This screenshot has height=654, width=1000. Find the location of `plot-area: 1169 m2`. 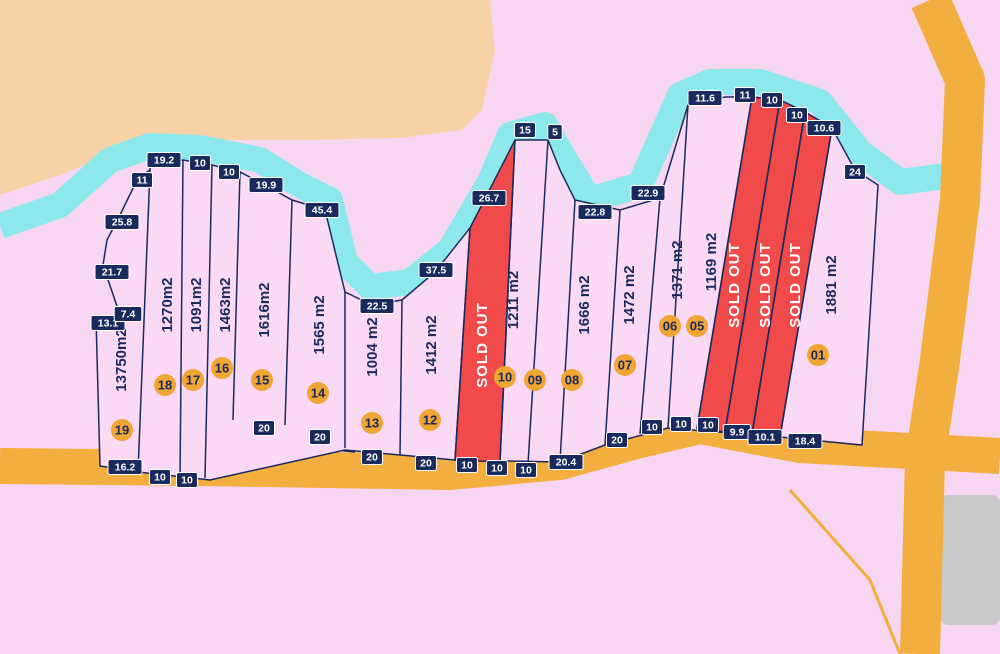

plot-area: 1169 m2 is located at coordinates (711, 262).